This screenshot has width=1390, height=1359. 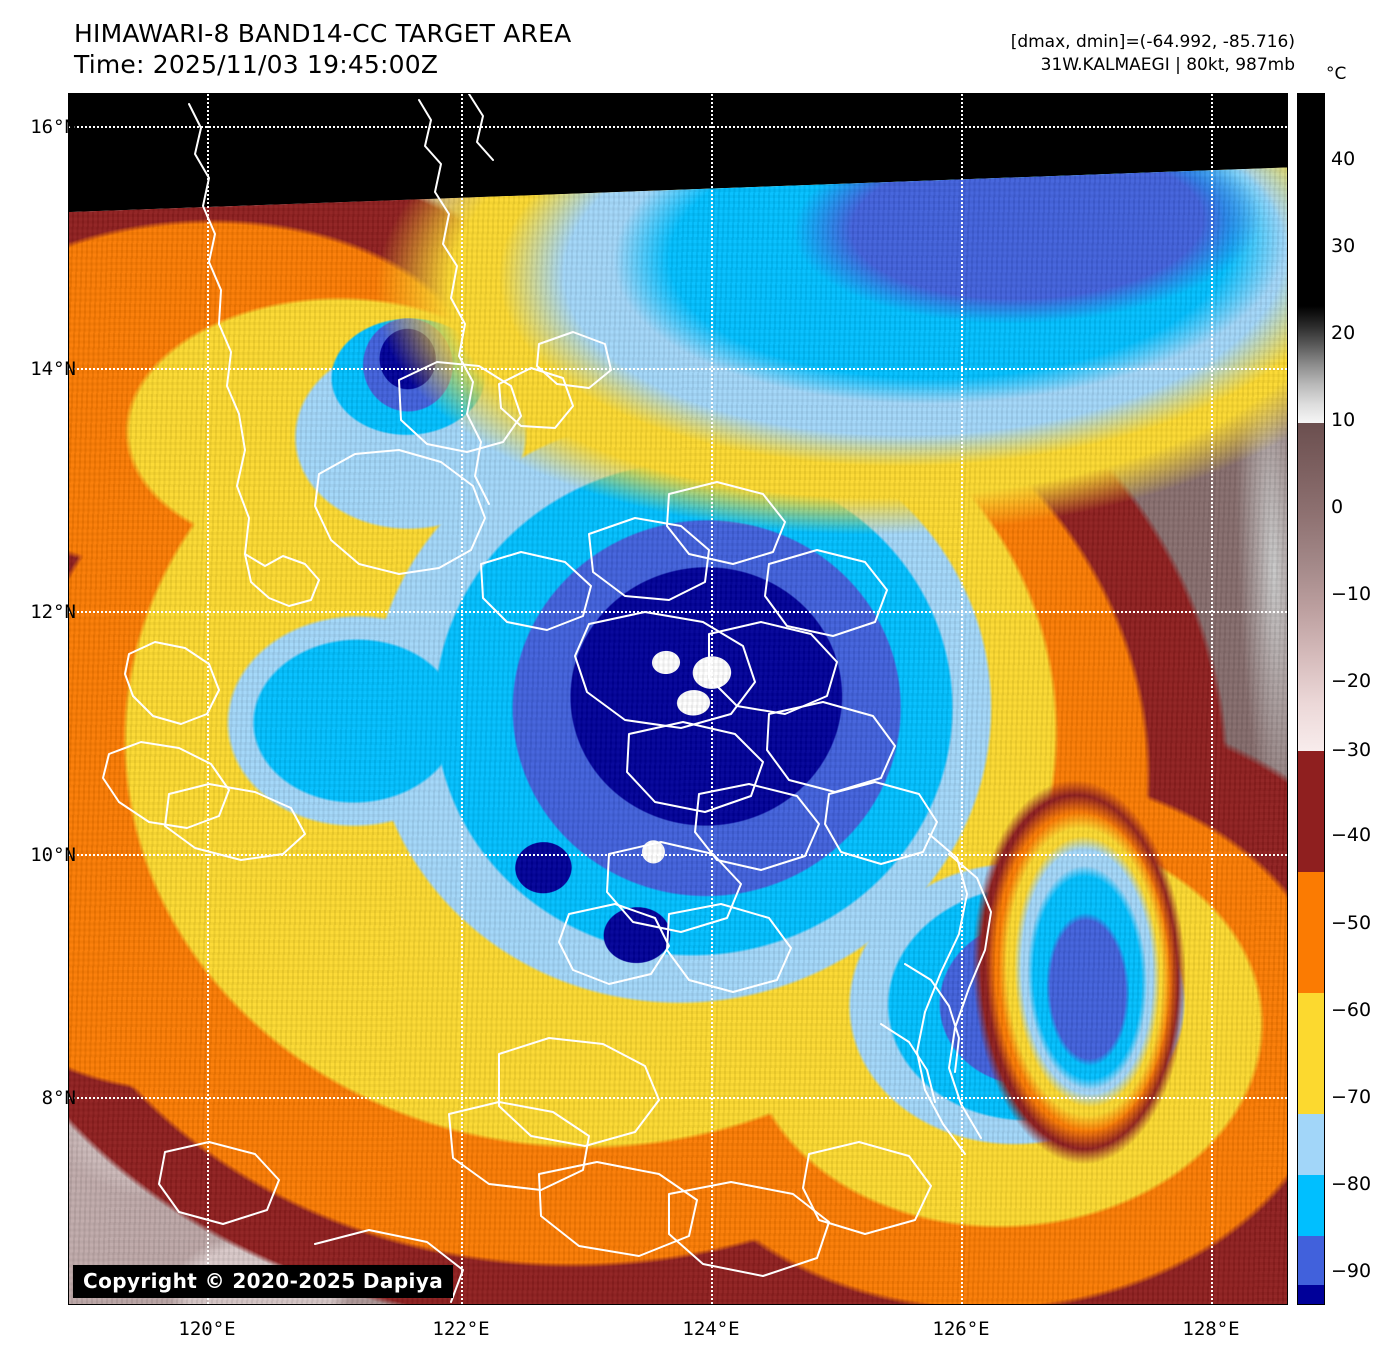 I want to click on x-tick-124e: 124°E, so click(x=711, y=1329).